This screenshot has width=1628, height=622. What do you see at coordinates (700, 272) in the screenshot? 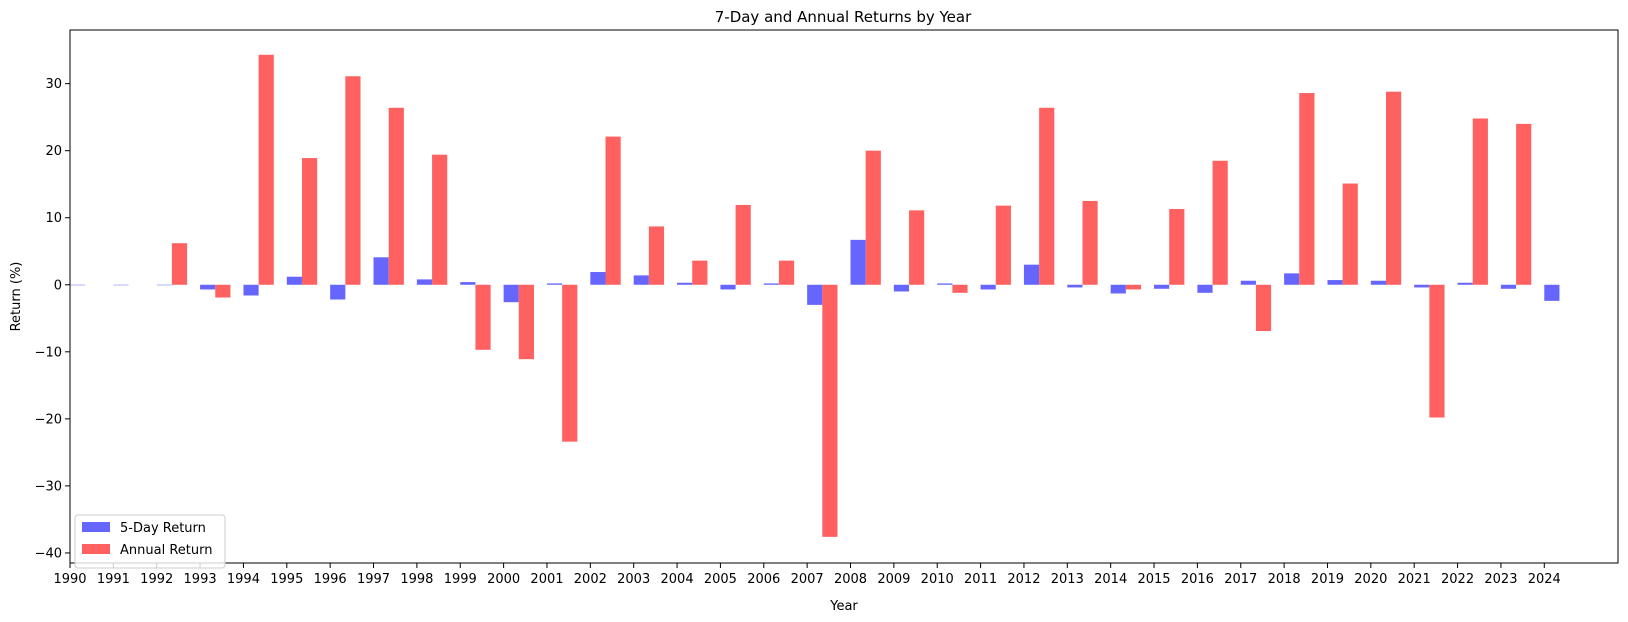
I see `bar-annual-return-2004` at bounding box center [700, 272].